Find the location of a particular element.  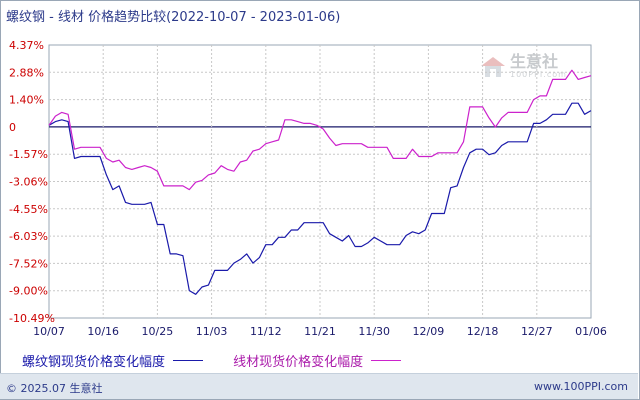

x-tick-label: 11/12 is located at coordinates (266, 331).